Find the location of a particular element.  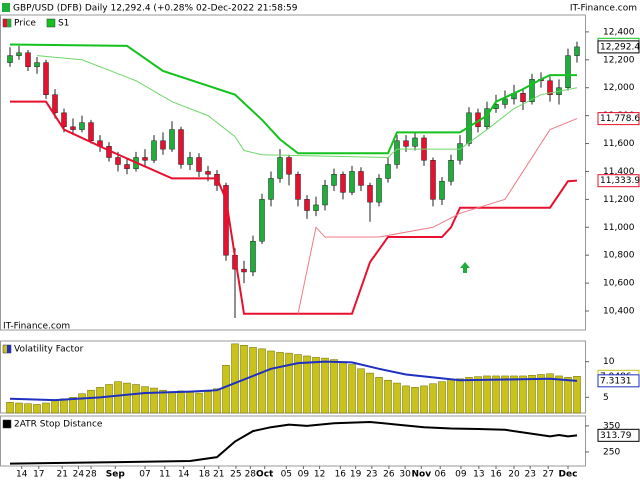

x-tick-label: 11 is located at coordinates (164, 475).